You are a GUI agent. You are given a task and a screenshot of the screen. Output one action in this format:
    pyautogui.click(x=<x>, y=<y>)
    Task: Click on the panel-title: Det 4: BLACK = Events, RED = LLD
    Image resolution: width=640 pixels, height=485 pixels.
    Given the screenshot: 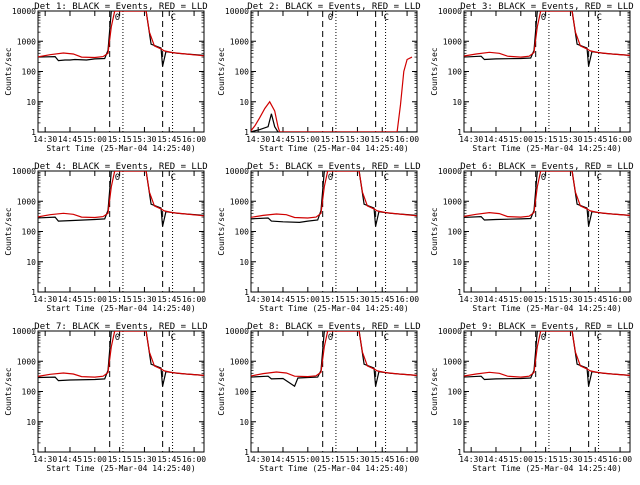 What is the action you would take?
    pyautogui.click(x=120, y=167)
    